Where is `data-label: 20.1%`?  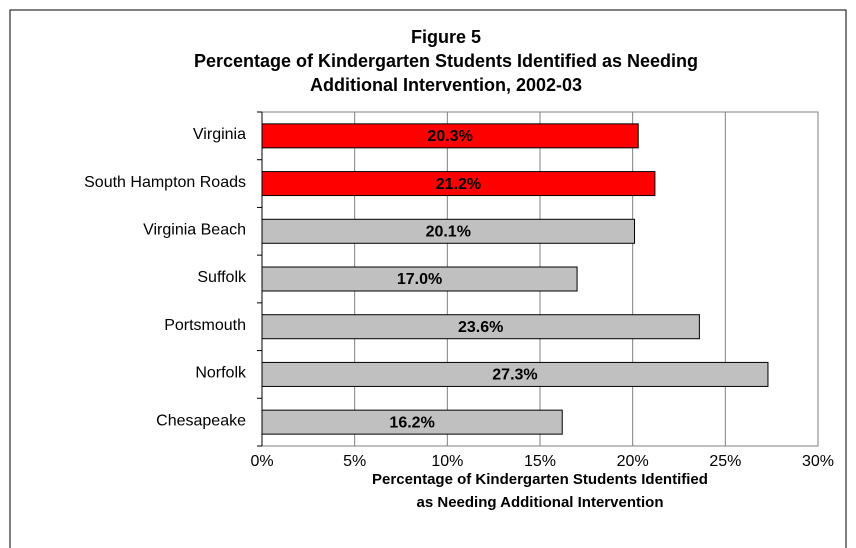
data-label: 20.1% is located at coordinates (448, 232).